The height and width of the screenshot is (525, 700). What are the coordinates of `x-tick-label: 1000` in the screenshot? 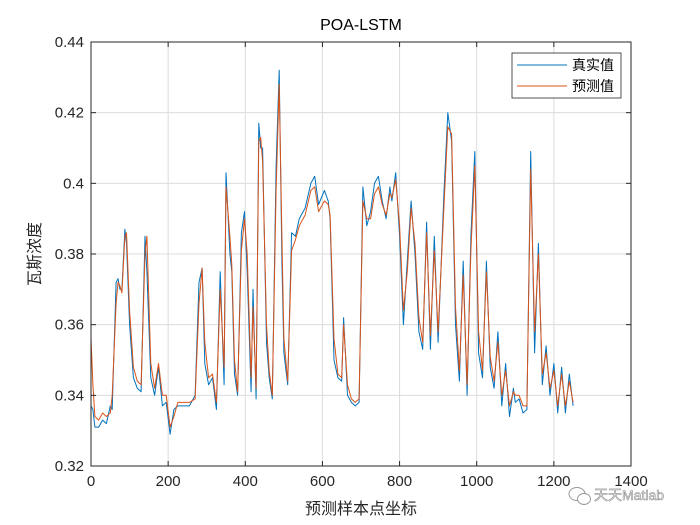 It's located at (476, 481).